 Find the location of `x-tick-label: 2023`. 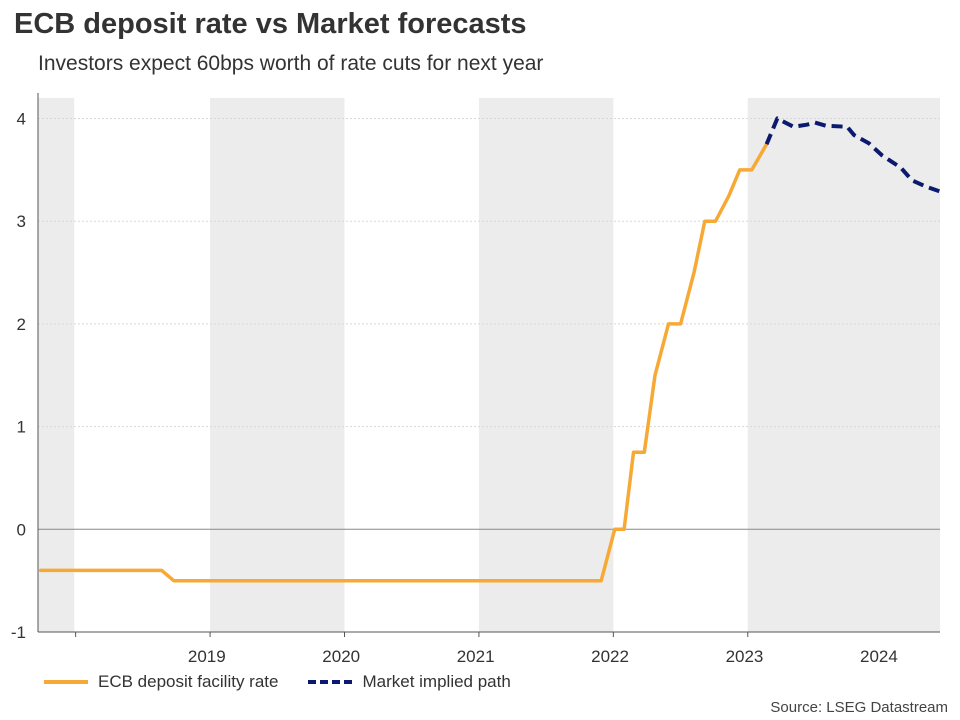

x-tick-label: 2023 is located at coordinates (745, 656).